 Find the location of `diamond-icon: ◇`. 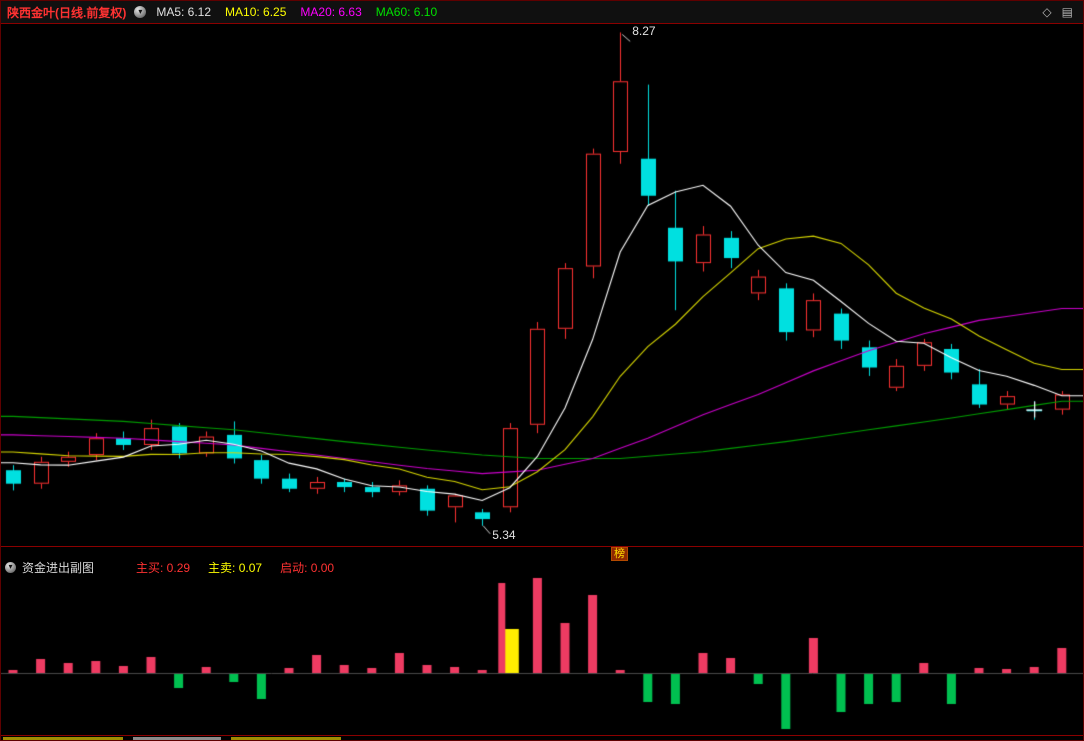

diamond-icon: ◇ is located at coordinates (1047, 12).